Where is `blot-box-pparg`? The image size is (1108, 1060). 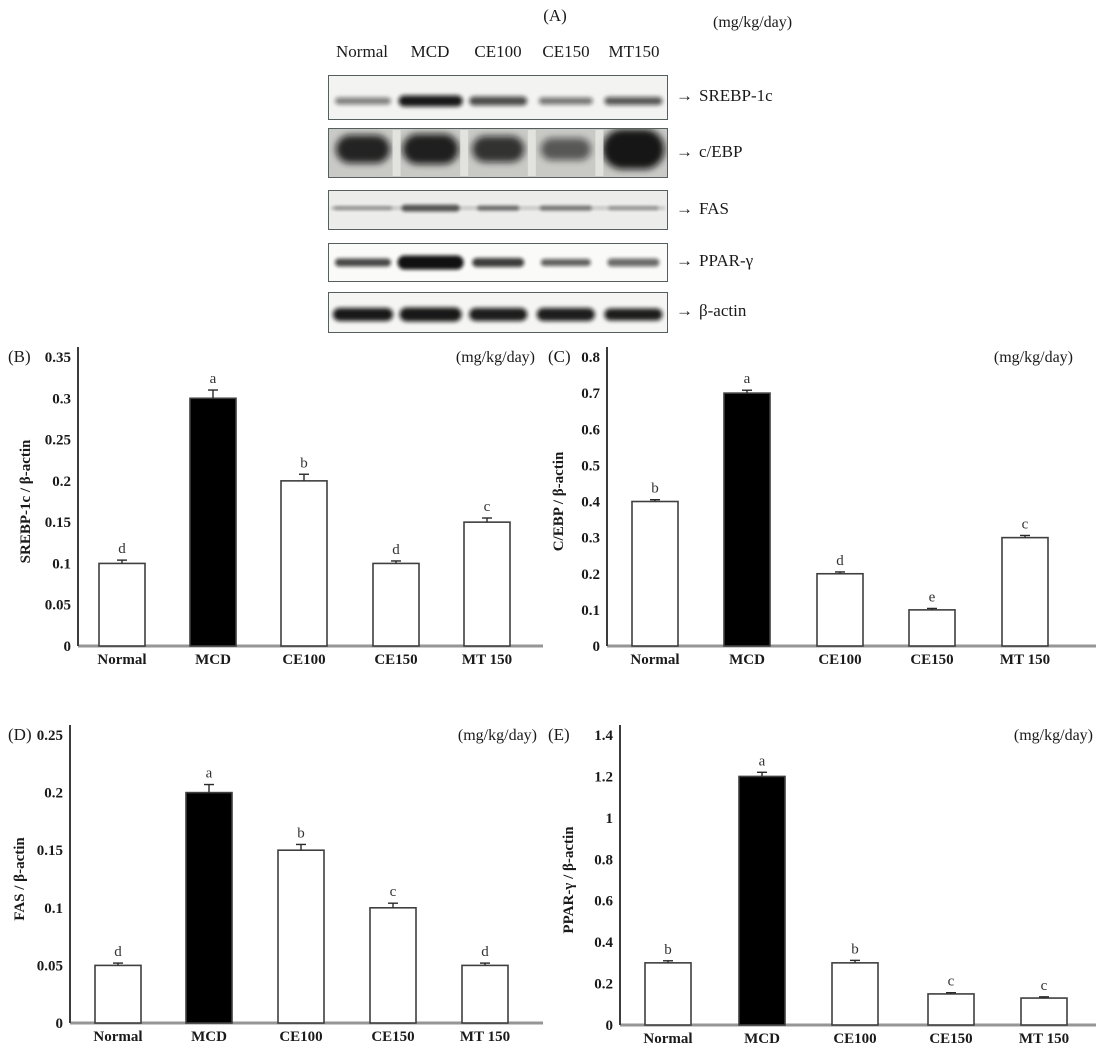 blot-box-pparg is located at coordinates (498, 262).